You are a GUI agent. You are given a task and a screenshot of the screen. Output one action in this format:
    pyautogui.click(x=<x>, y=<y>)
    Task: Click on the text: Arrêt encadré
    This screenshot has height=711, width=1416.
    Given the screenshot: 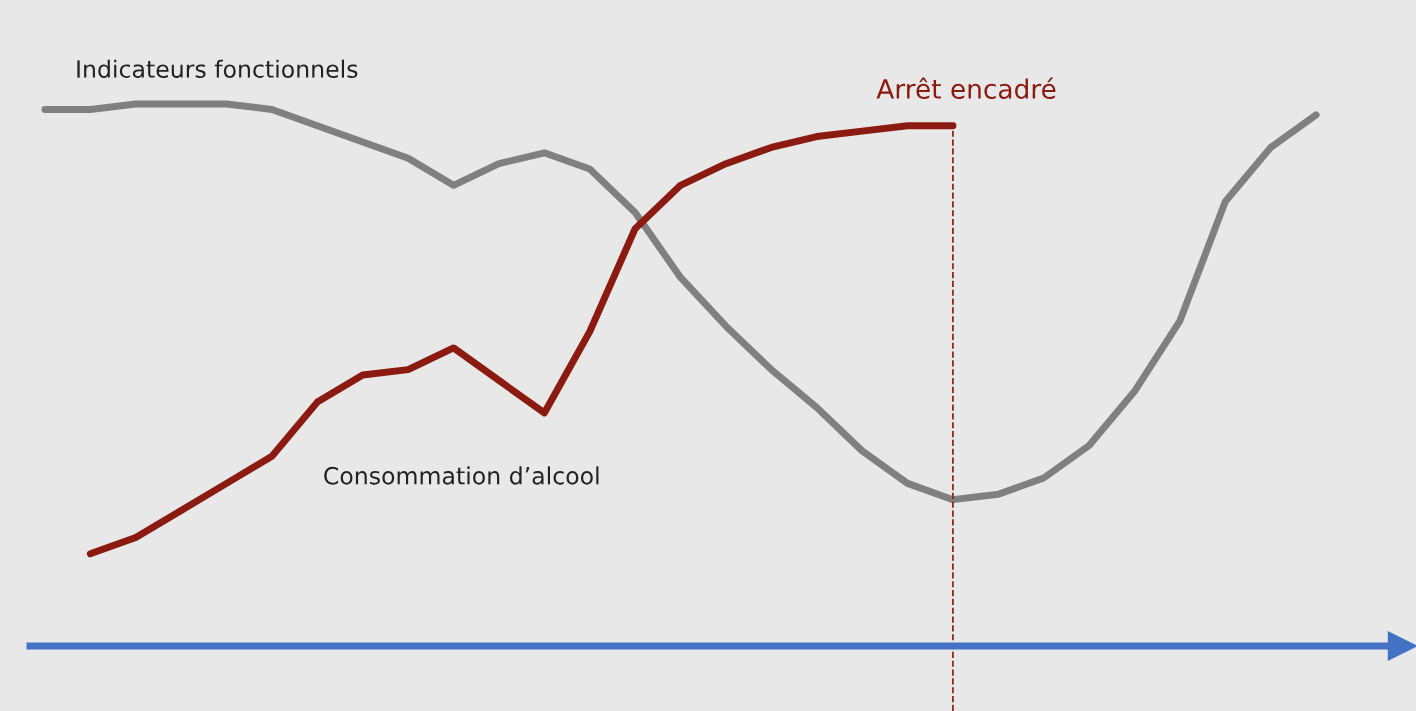 What is the action you would take?
    pyautogui.click(x=966, y=88)
    